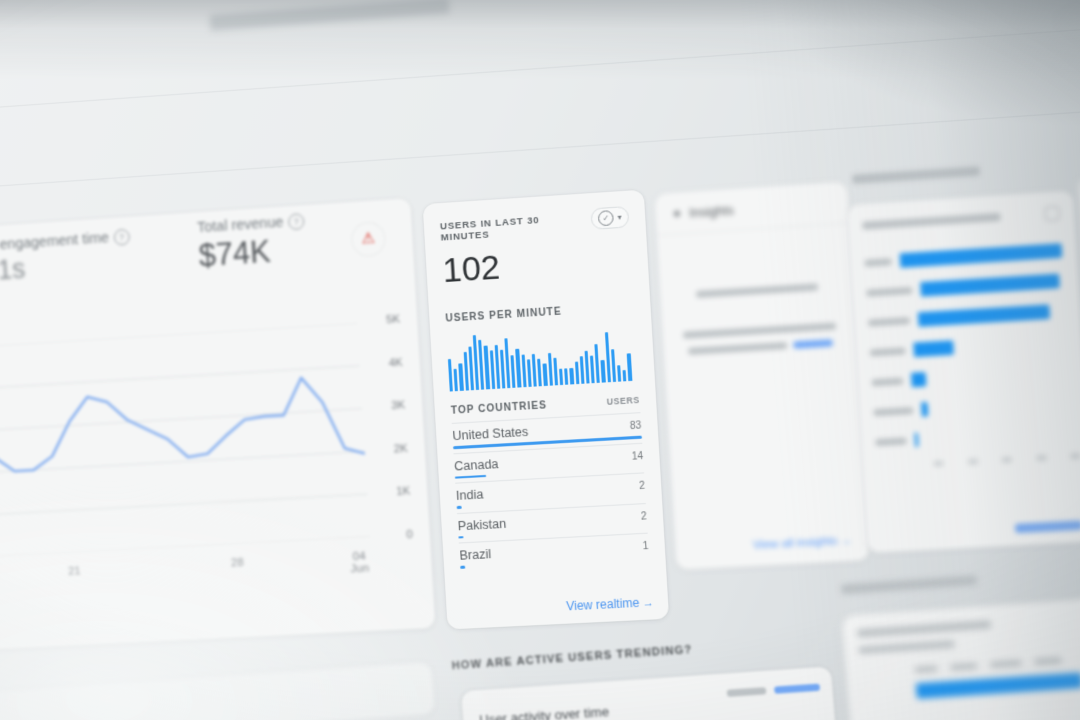  What do you see at coordinates (746, 692) in the screenshot?
I see `blurred-text` at bounding box center [746, 692].